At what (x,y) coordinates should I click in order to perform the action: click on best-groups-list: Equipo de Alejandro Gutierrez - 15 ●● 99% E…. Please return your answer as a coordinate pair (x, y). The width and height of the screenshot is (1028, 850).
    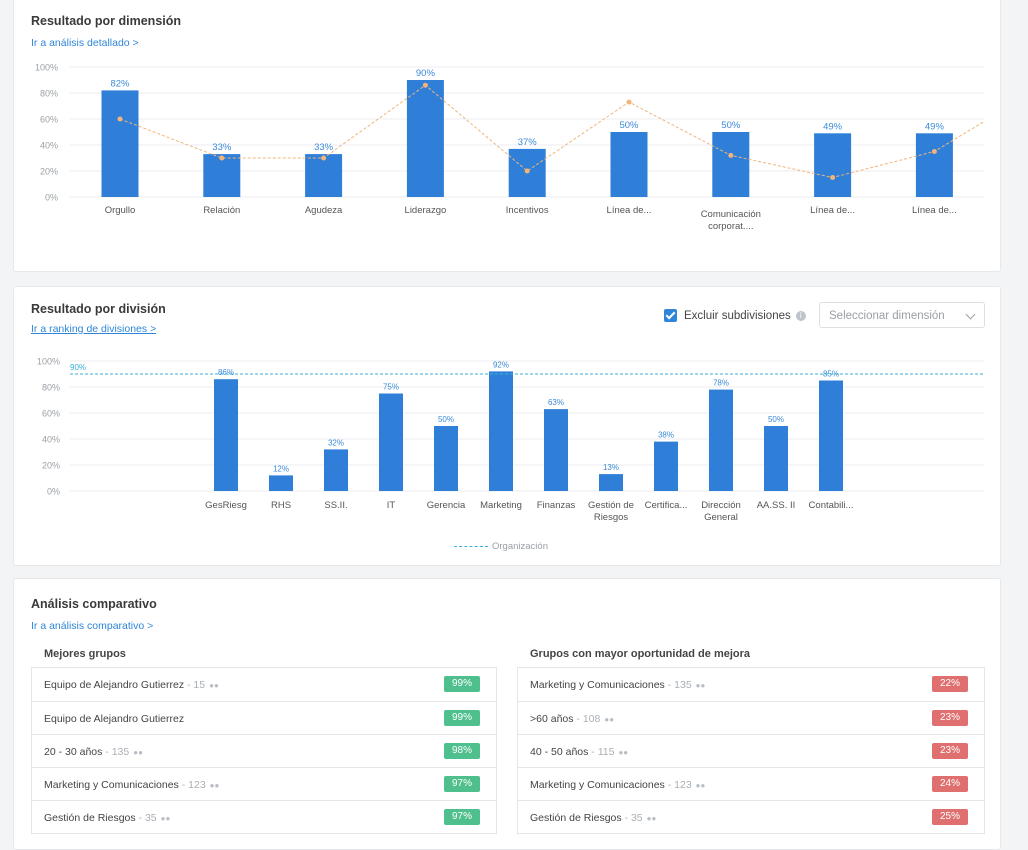
    Looking at the image, I should click on (264, 750).